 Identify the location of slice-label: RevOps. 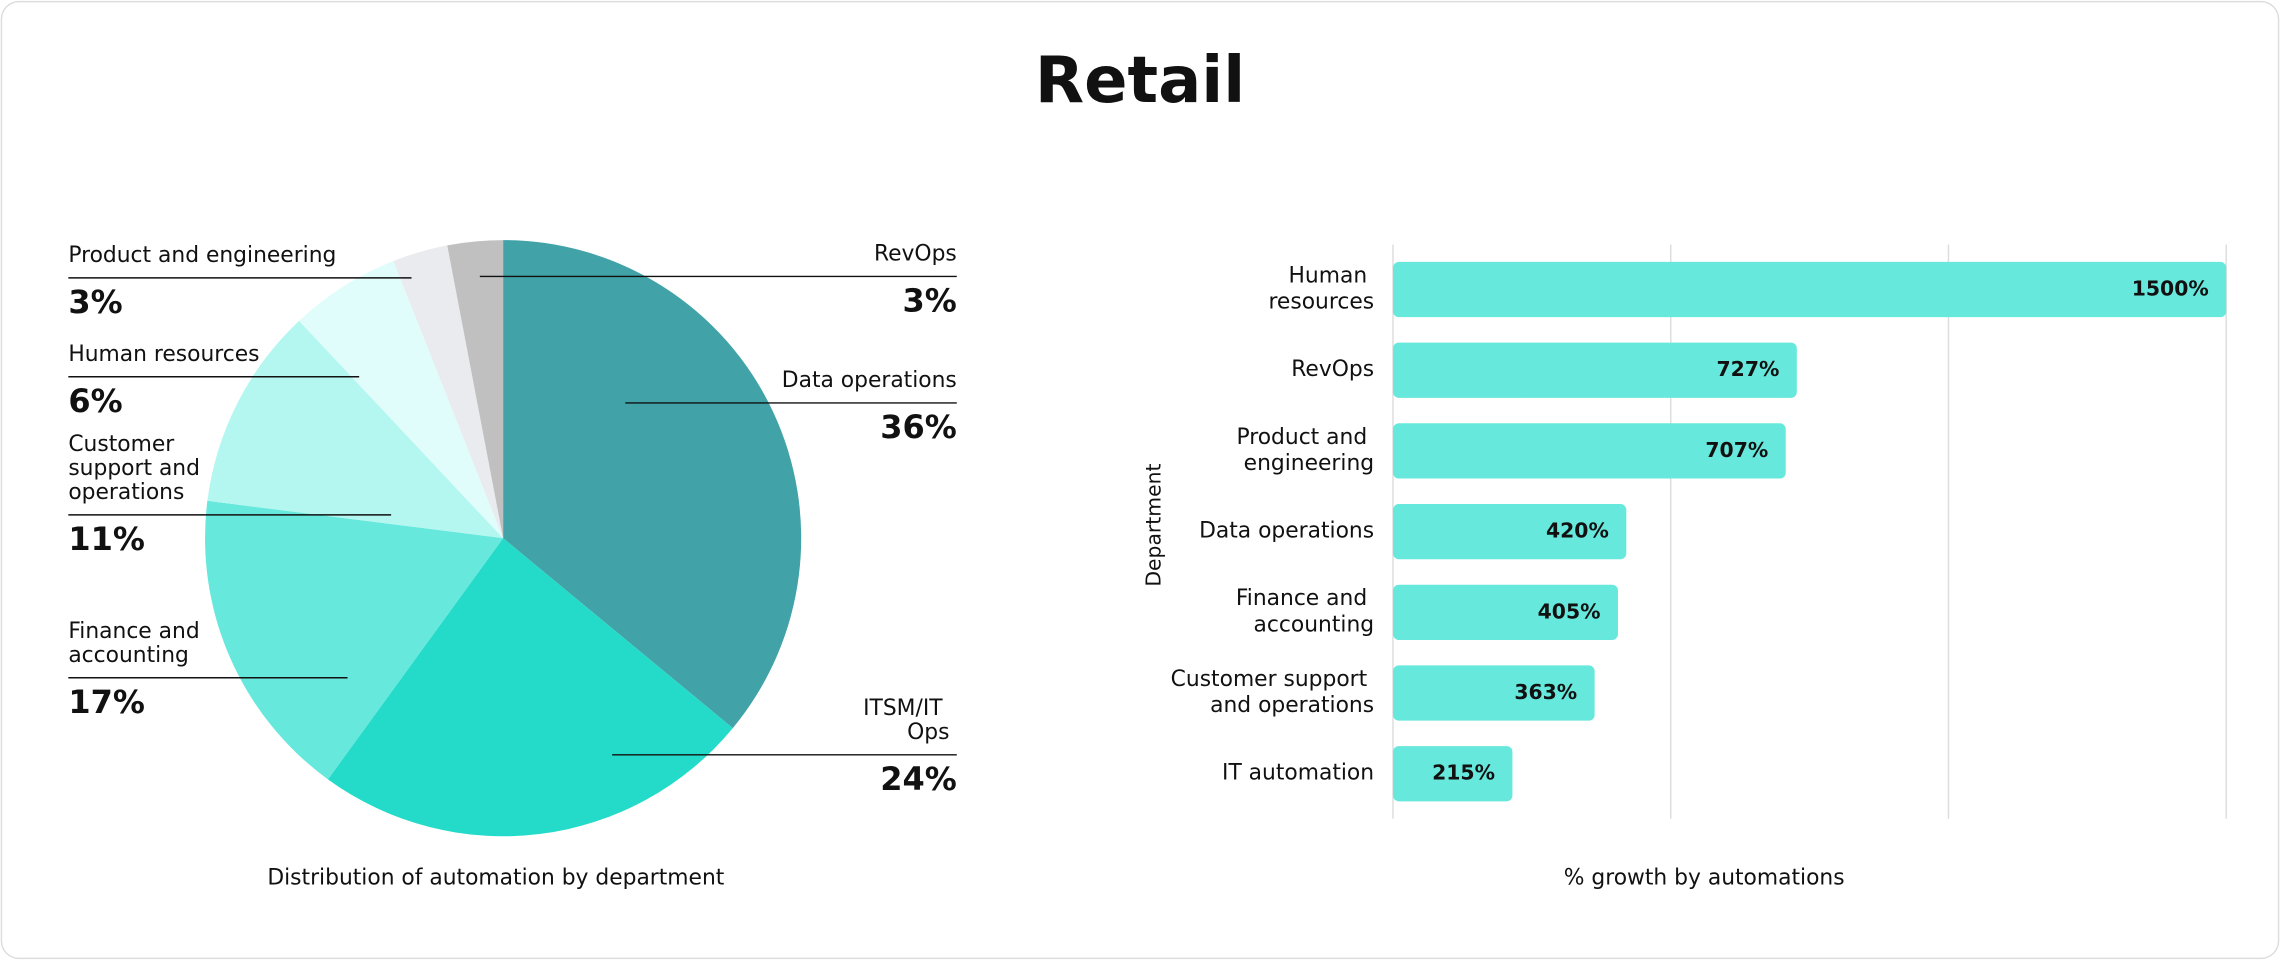
(915, 254).